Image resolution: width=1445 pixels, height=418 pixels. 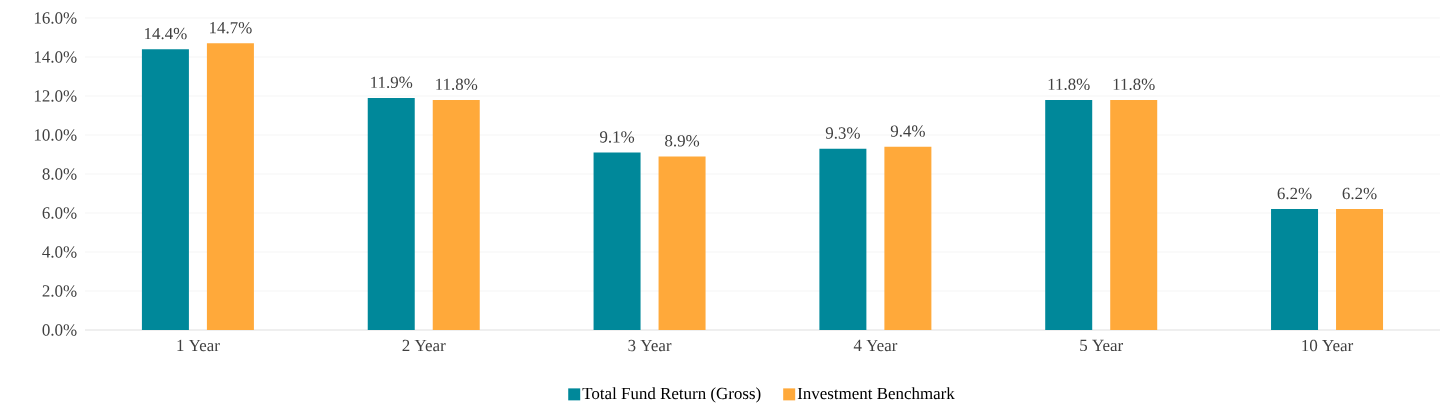 What do you see at coordinates (166, 33) in the screenshot?
I see `data-label: 14.4%` at bounding box center [166, 33].